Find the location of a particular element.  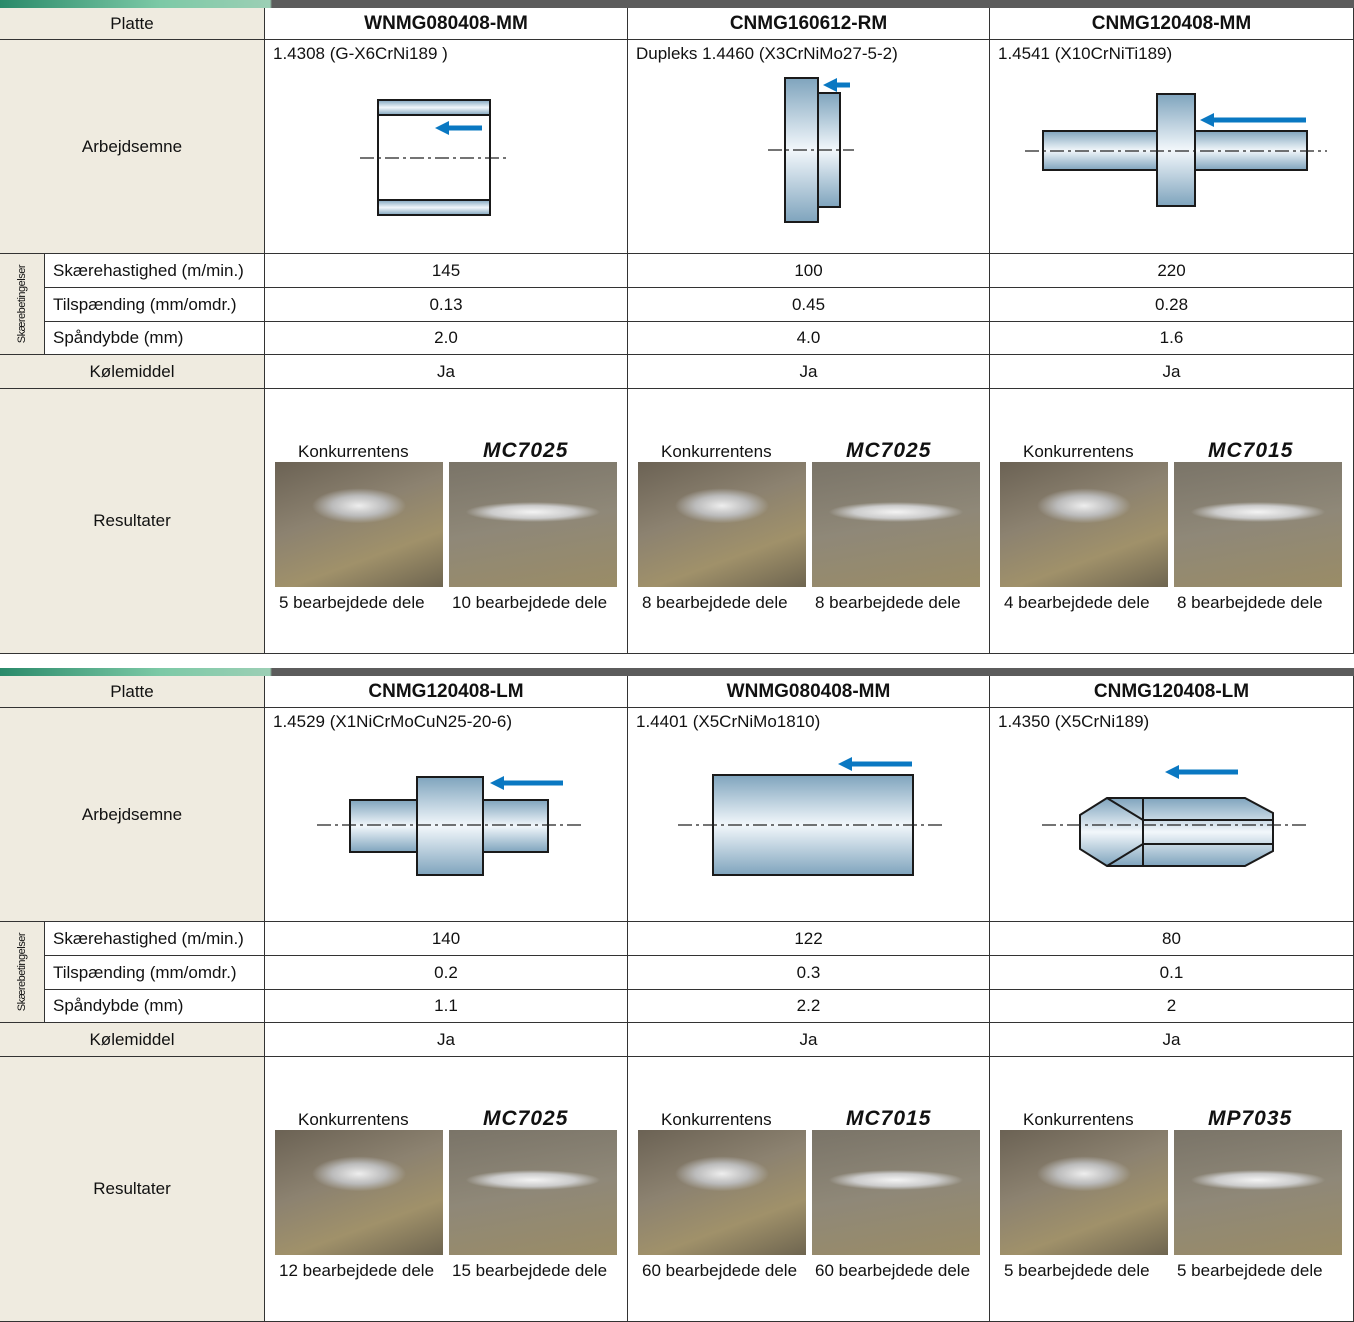

condition-value: 1.6 is located at coordinates (1172, 338).